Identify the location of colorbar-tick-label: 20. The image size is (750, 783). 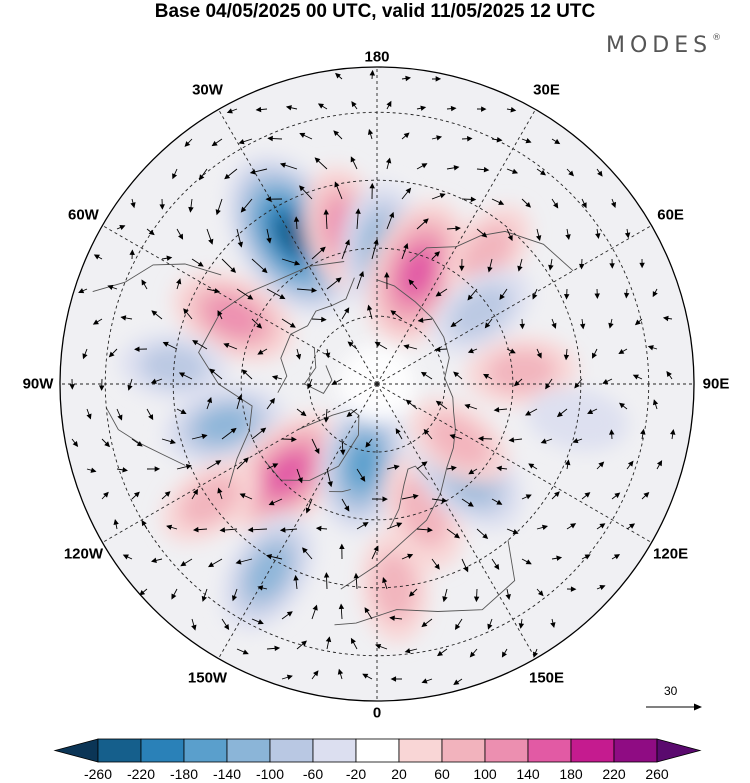
(399, 774).